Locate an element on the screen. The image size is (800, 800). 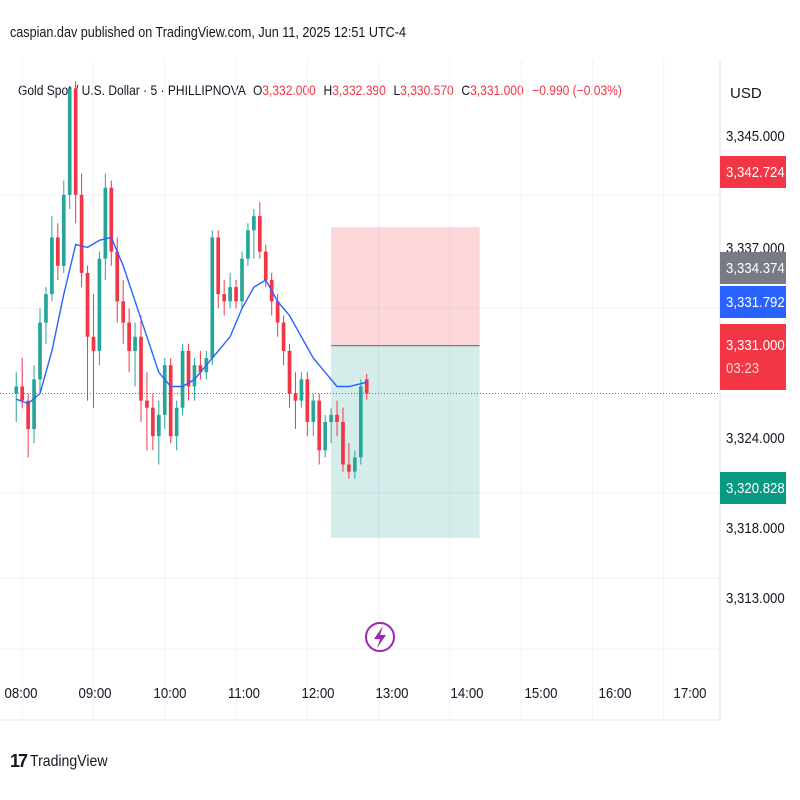
stop-price-tag: 3,320.828 is located at coordinates (753, 488).